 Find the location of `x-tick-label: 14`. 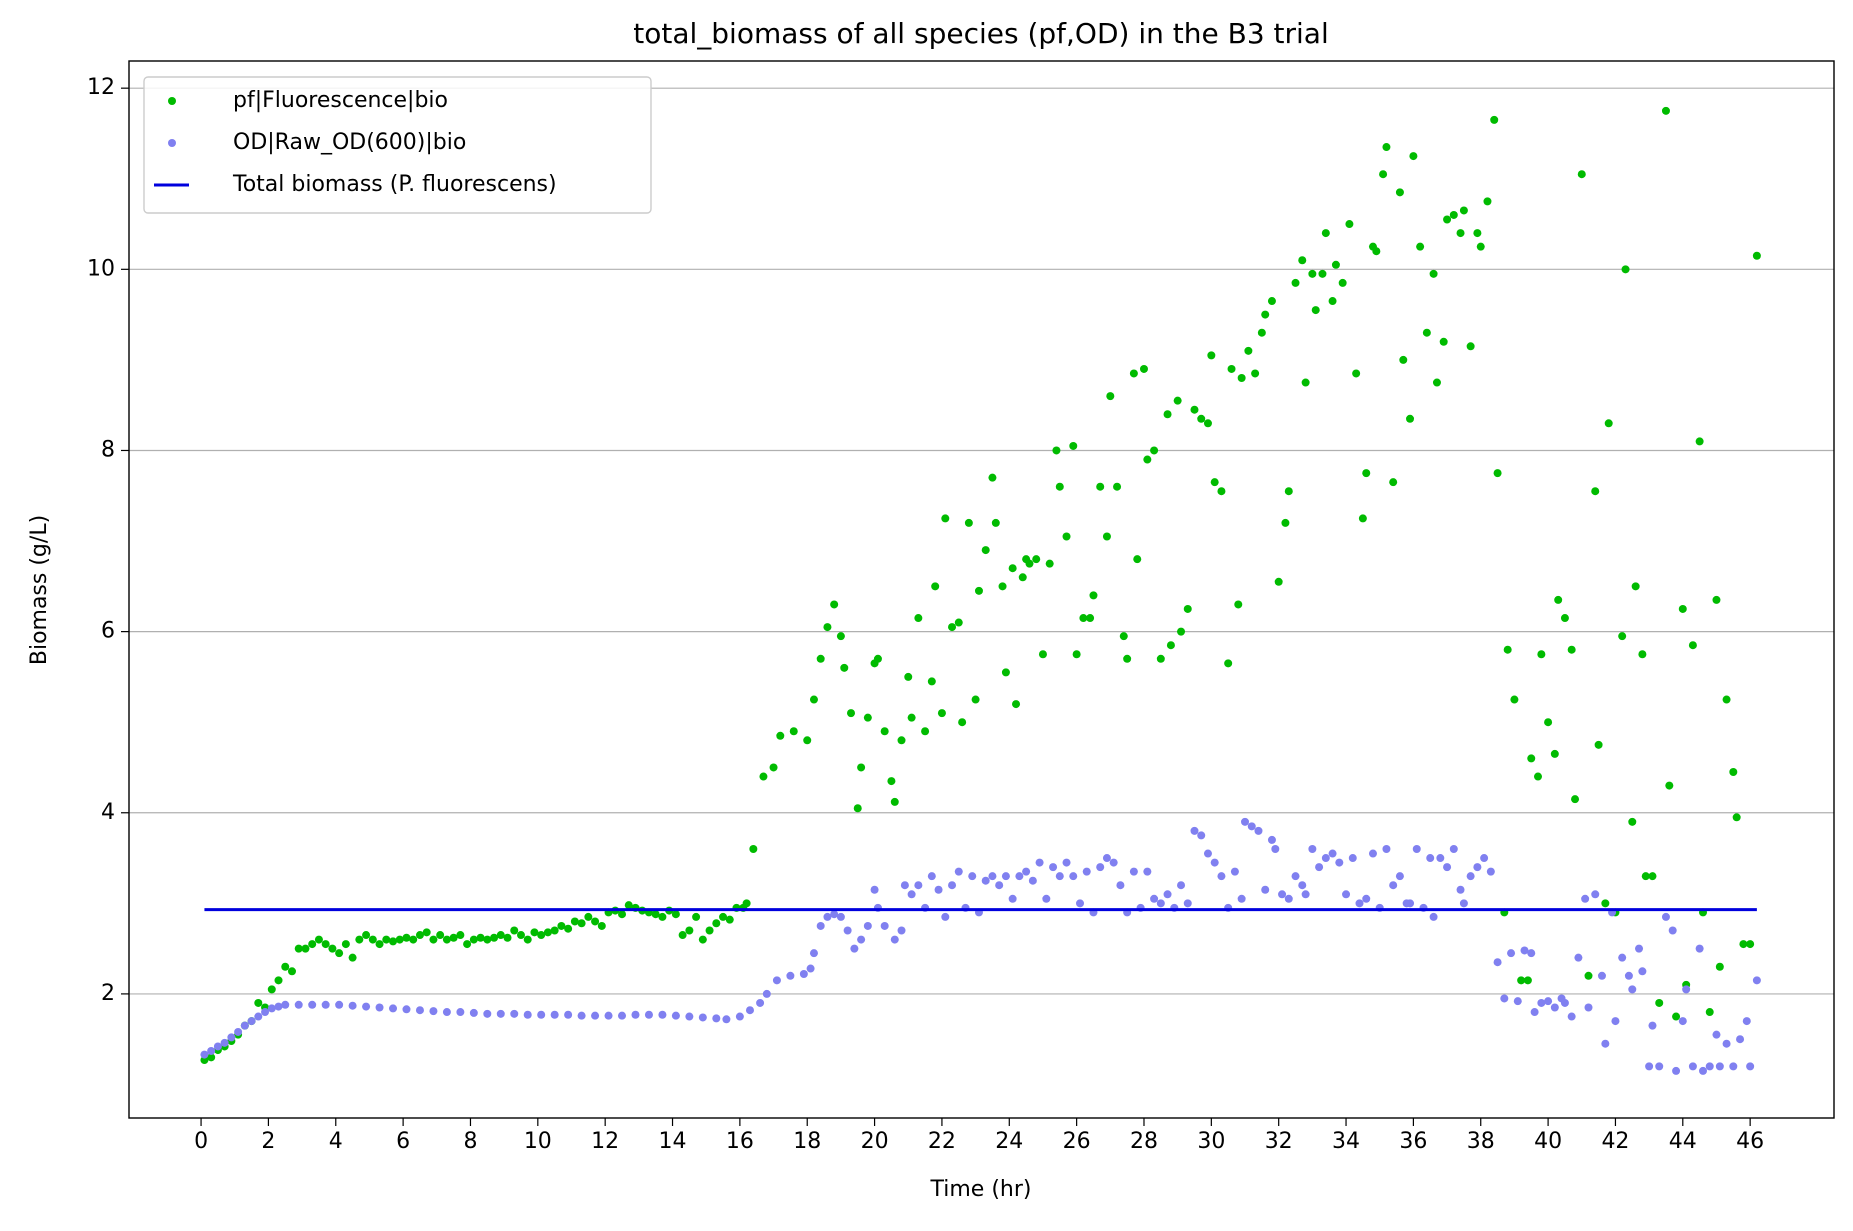

x-tick-label: 14 is located at coordinates (673, 1141).